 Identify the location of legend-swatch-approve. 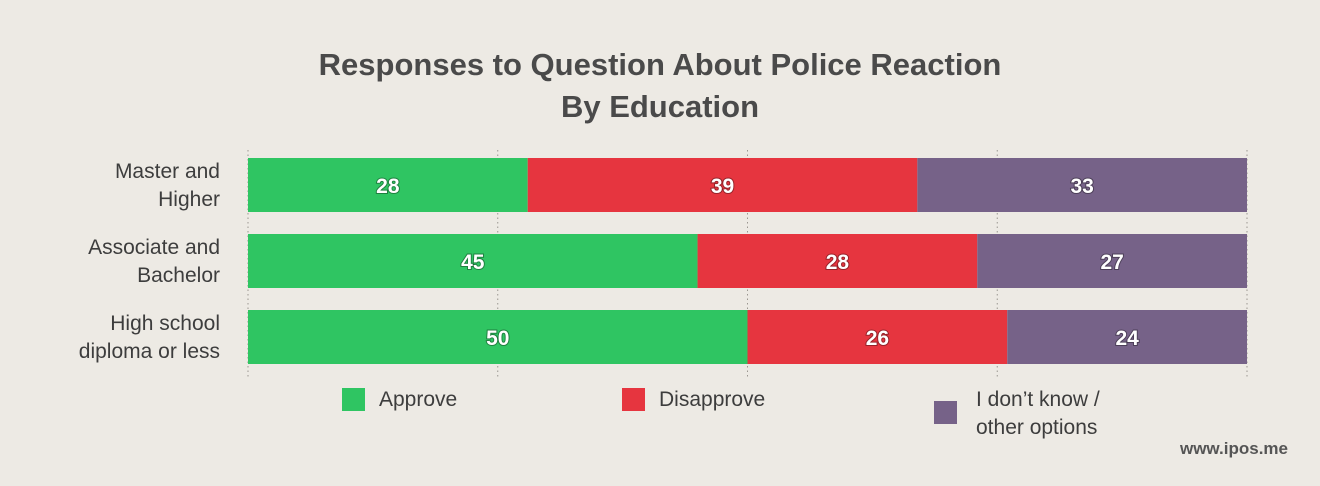
(353, 399).